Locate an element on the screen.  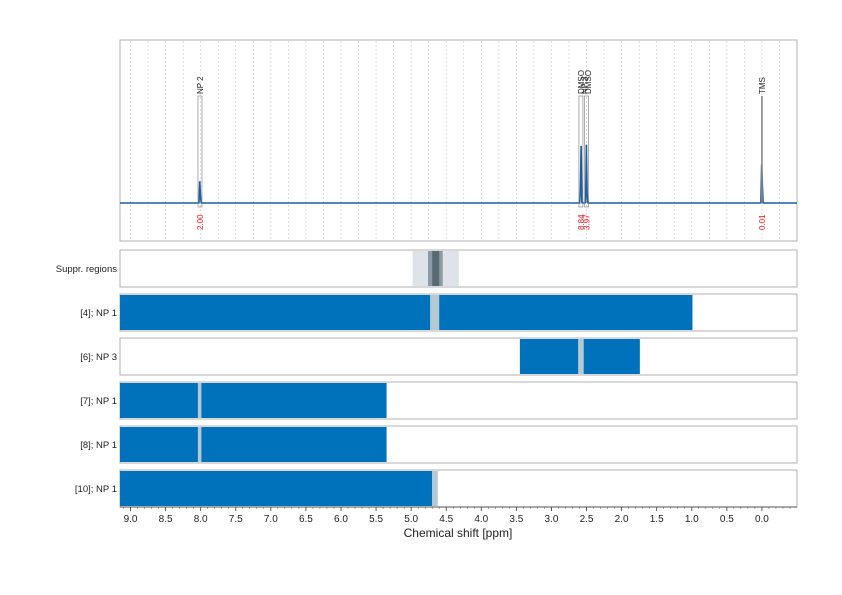
x-tick-label: 7.5 is located at coordinates (236, 519).